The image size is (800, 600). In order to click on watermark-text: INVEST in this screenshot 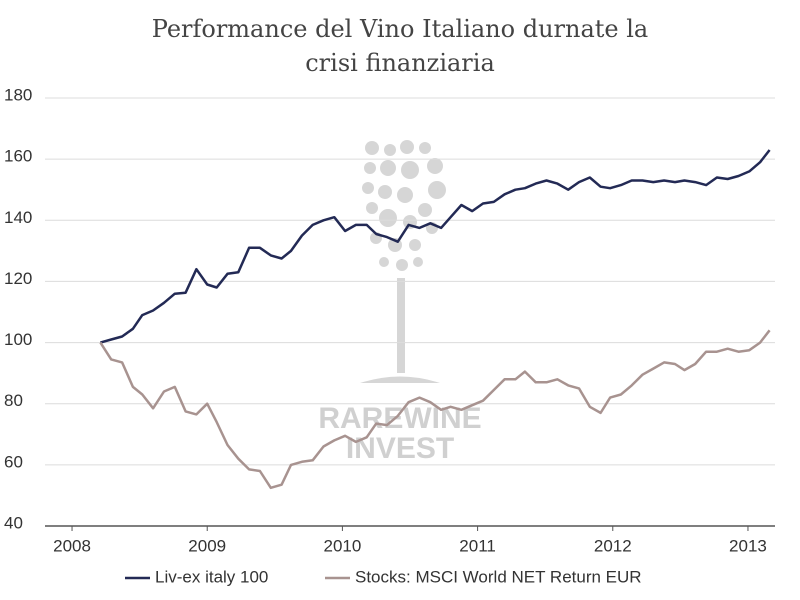, I will do `click(400, 448)`.